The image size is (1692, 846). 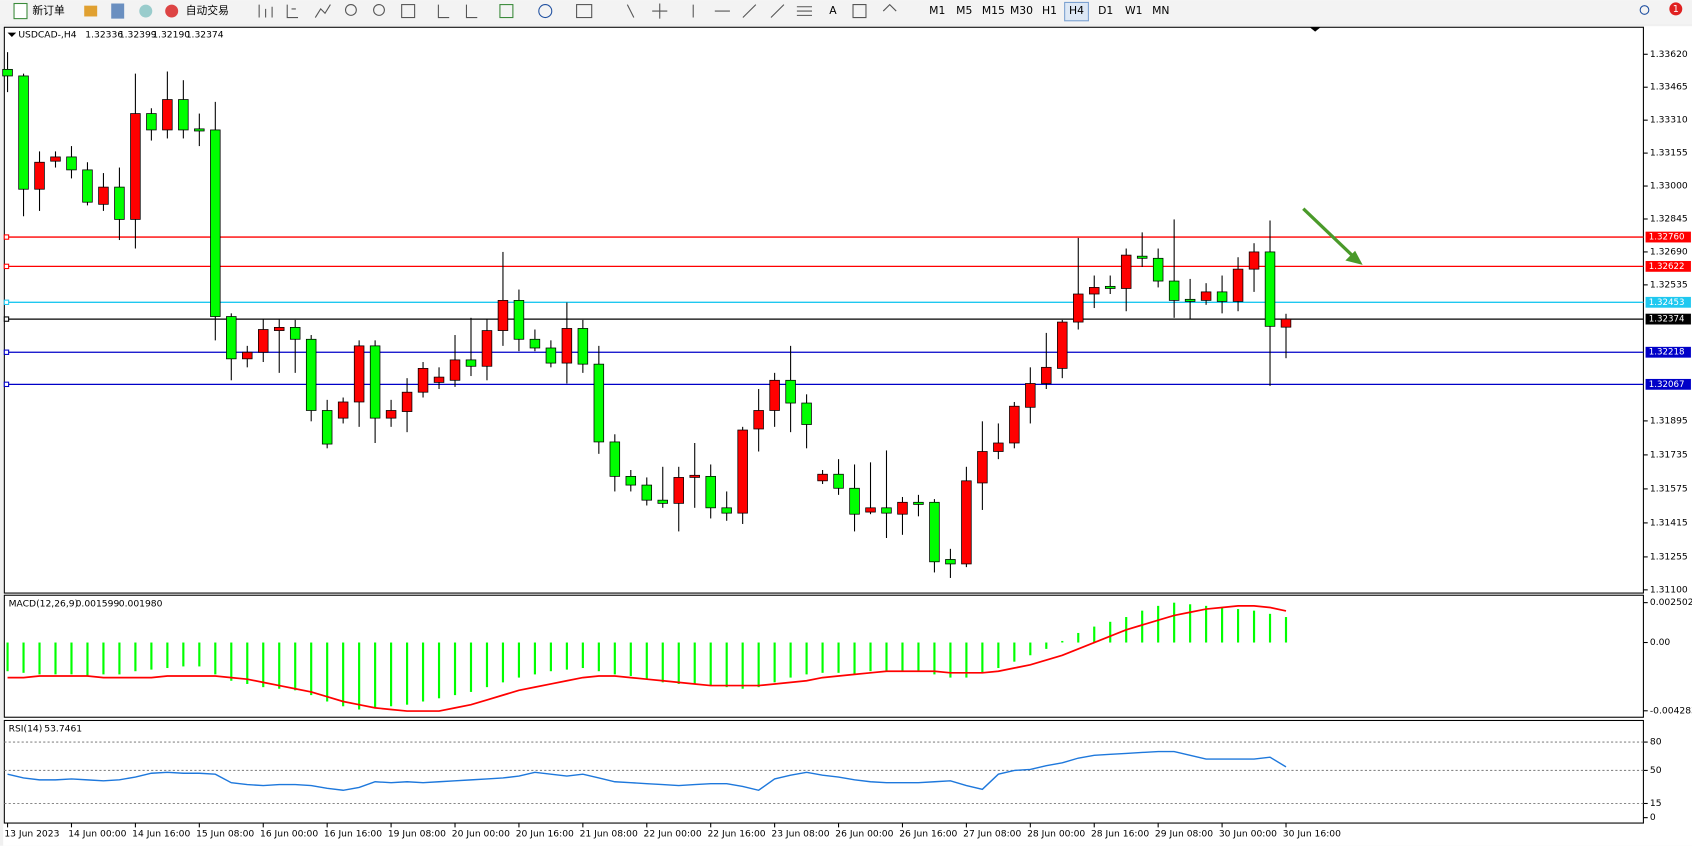 I want to click on timeframe-button: M1, so click(x=937, y=10).